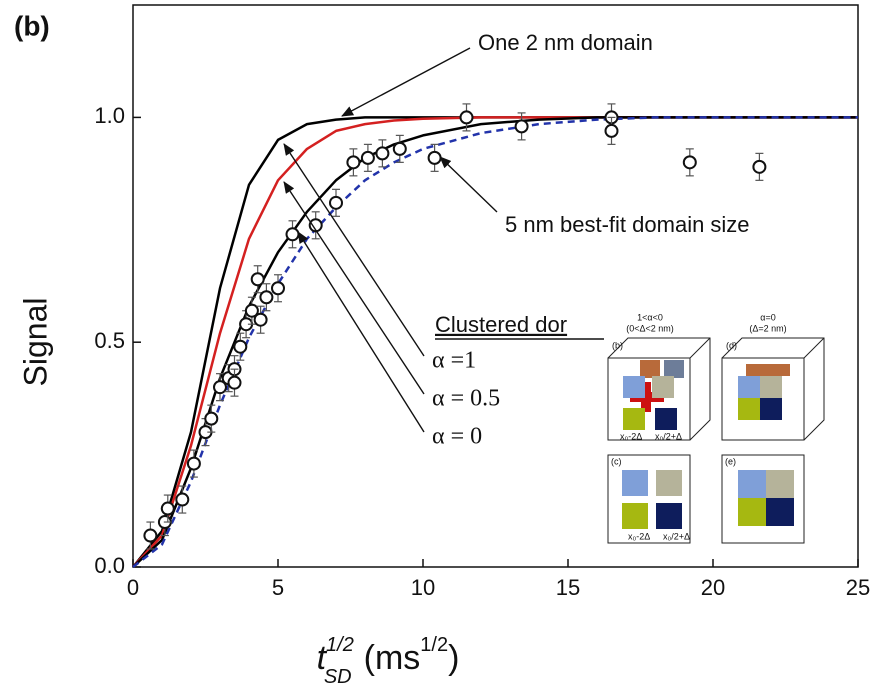 This screenshot has width=886, height=689. I want to click on inset-label: (0<Δ<2 nm), so click(650, 328).